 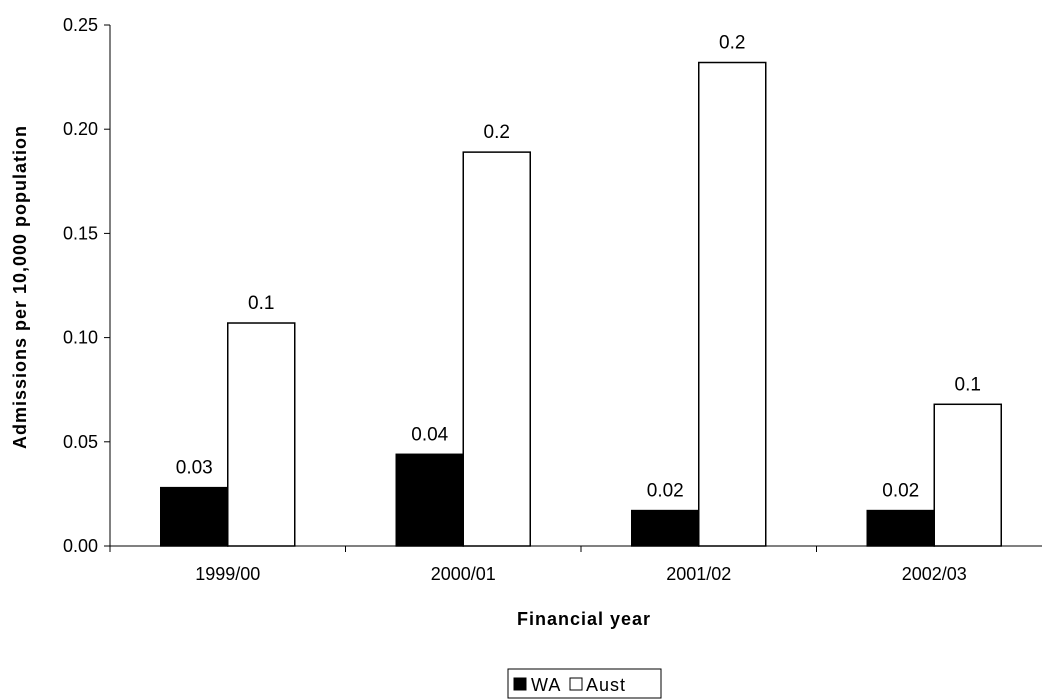 I want to click on legend-swatch-aust, so click(x=576, y=684).